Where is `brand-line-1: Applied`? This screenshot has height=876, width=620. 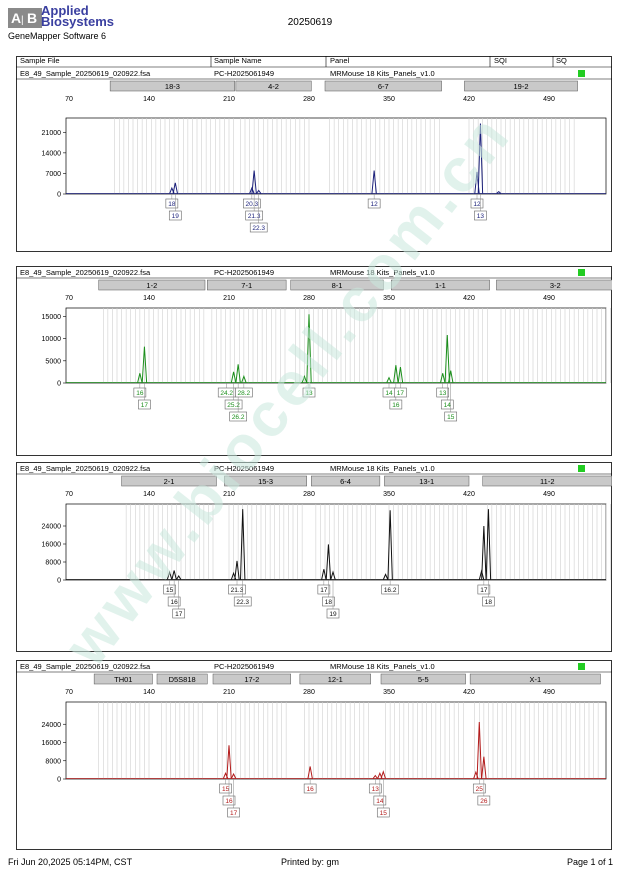 brand-line-1: Applied is located at coordinates (65, 10).